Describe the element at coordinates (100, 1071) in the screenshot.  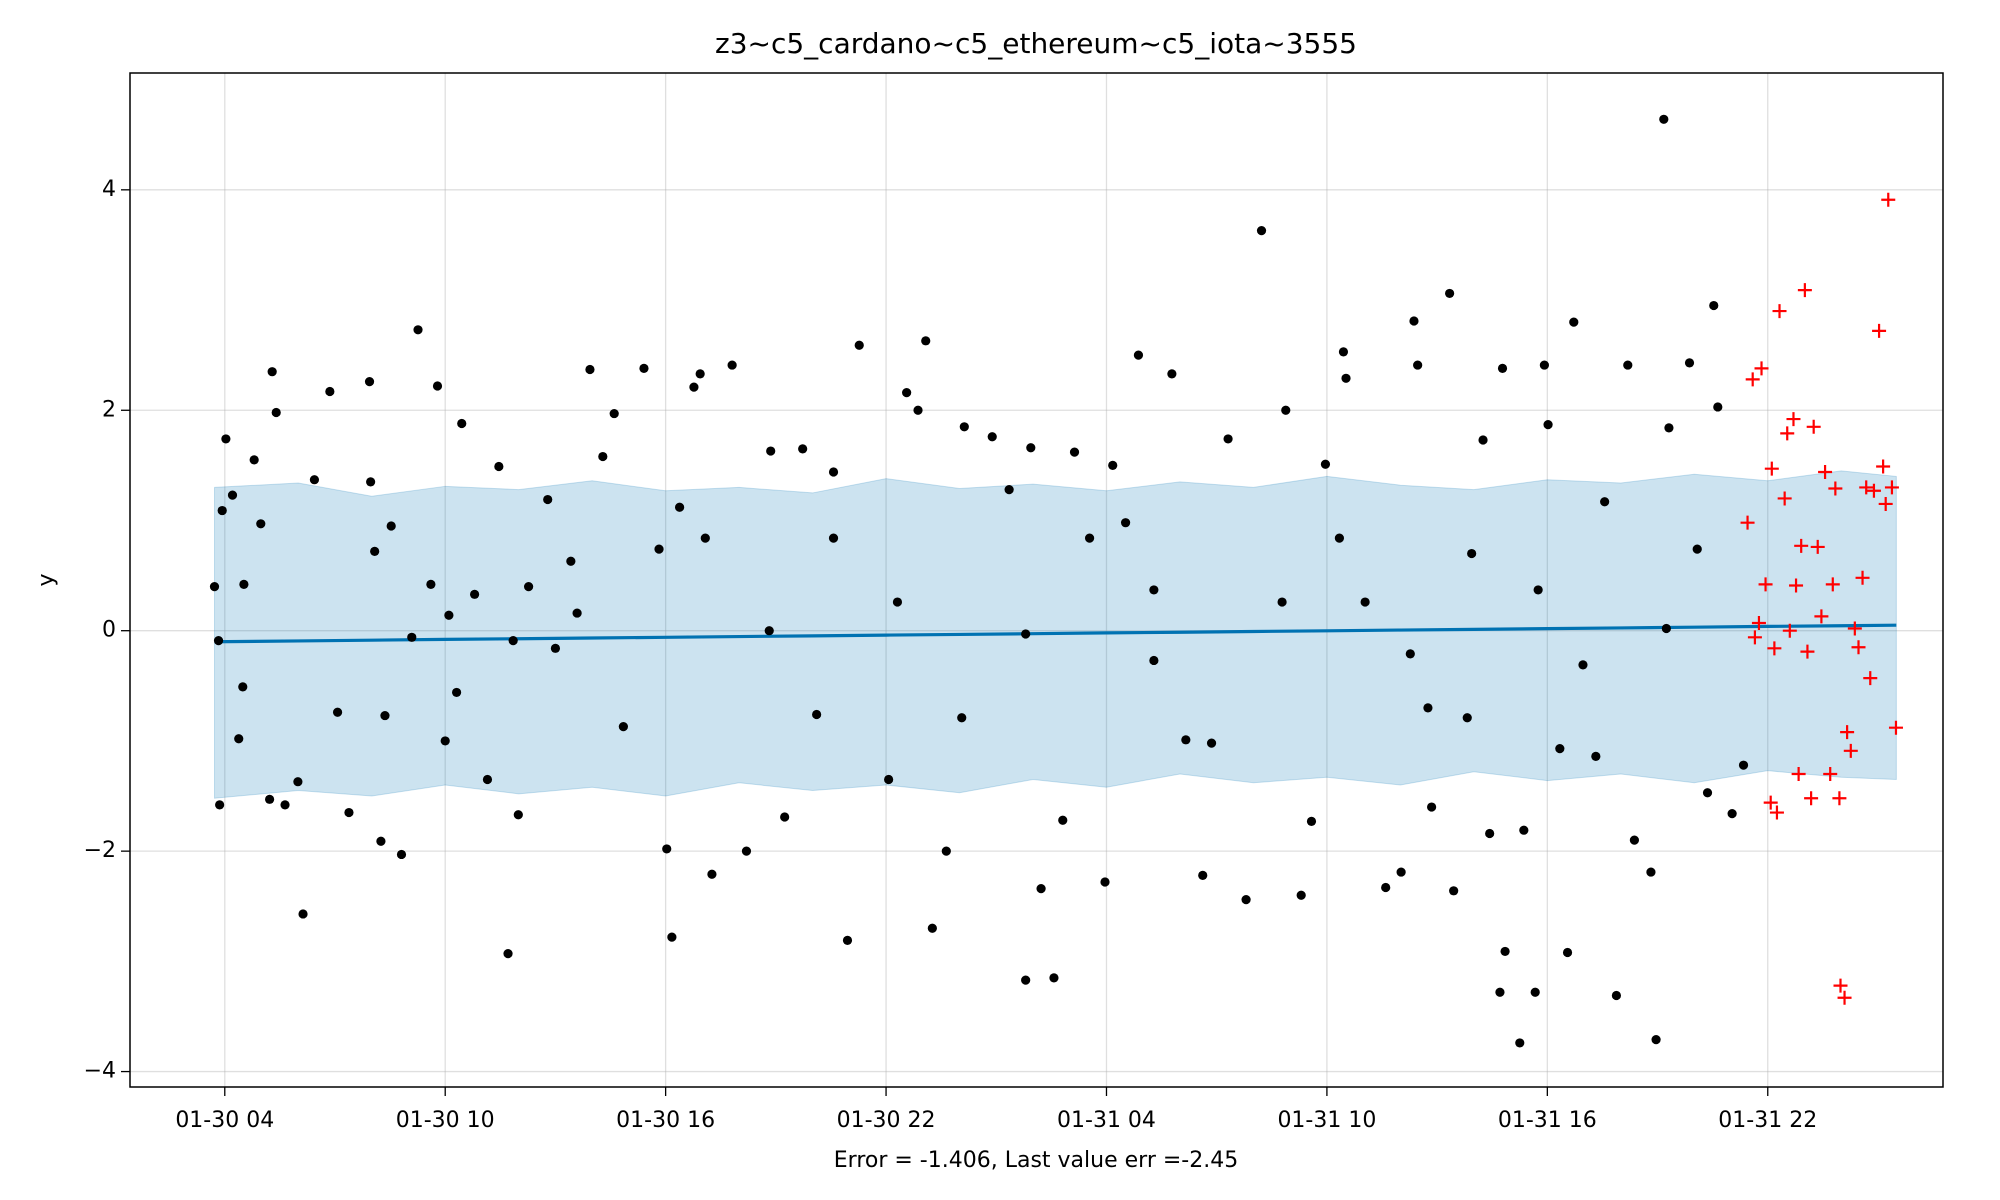
I see `y-tick-label: −4` at that location.